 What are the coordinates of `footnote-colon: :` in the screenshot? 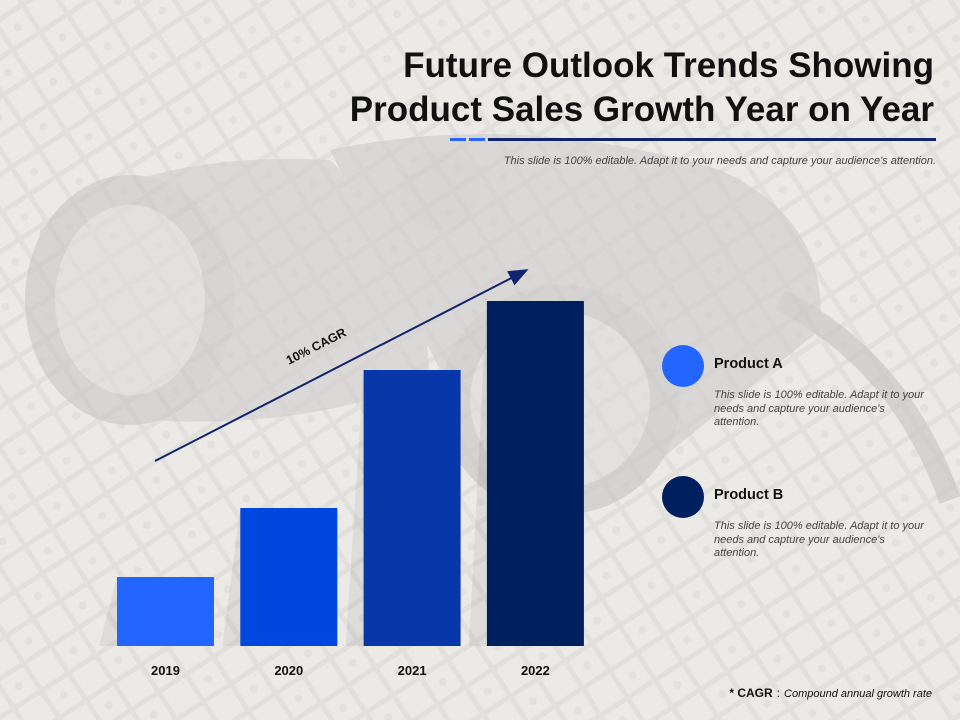 It's located at (778, 693).